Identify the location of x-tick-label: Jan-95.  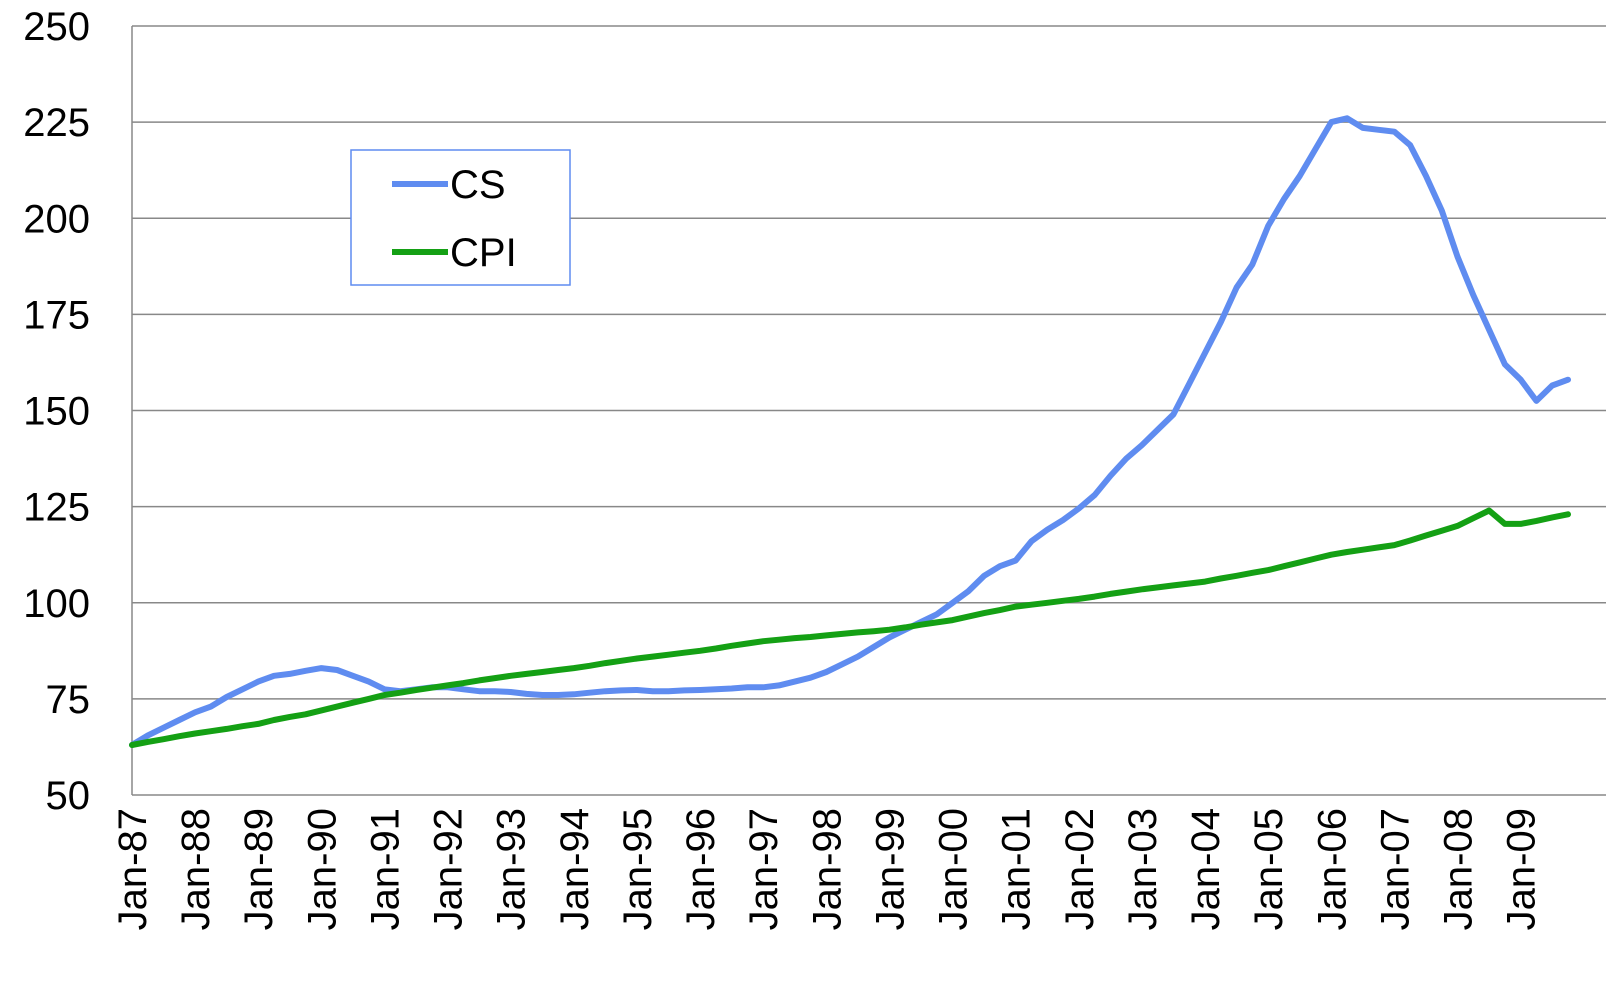
(638, 869).